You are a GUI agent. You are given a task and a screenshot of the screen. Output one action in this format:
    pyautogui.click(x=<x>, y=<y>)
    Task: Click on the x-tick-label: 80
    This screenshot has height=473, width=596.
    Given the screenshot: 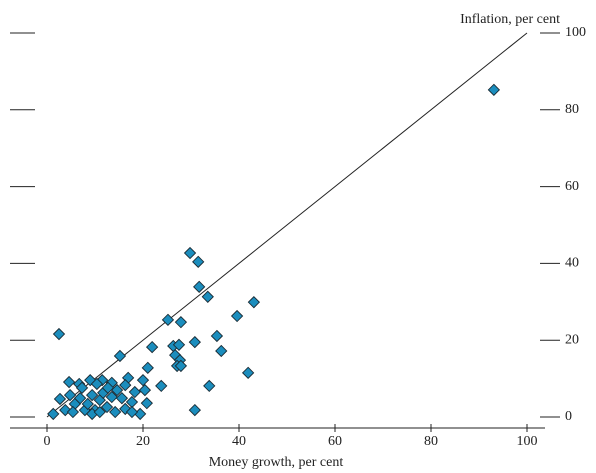 What is the action you would take?
    pyautogui.click(x=431, y=441)
    